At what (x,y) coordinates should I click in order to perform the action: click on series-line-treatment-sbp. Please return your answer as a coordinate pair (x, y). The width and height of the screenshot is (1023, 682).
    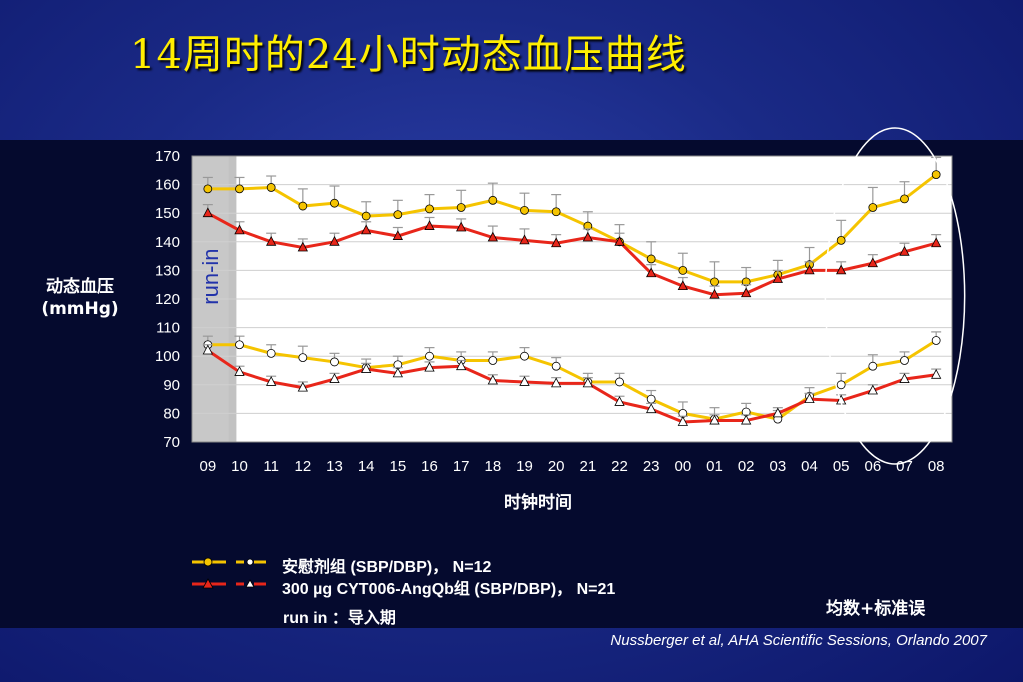
    Looking at the image, I should click on (572, 254).